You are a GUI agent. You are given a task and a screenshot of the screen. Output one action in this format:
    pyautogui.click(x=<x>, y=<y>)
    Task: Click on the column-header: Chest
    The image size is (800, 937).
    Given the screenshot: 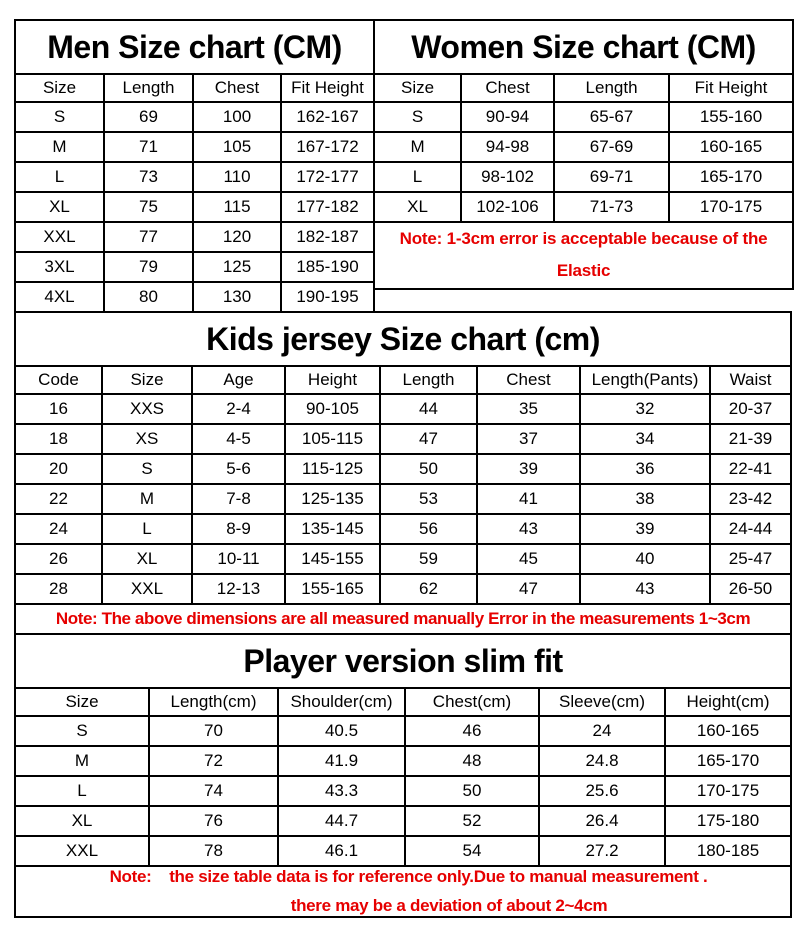 What is the action you would take?
    pyautogui.click(x=237, y=88)
    